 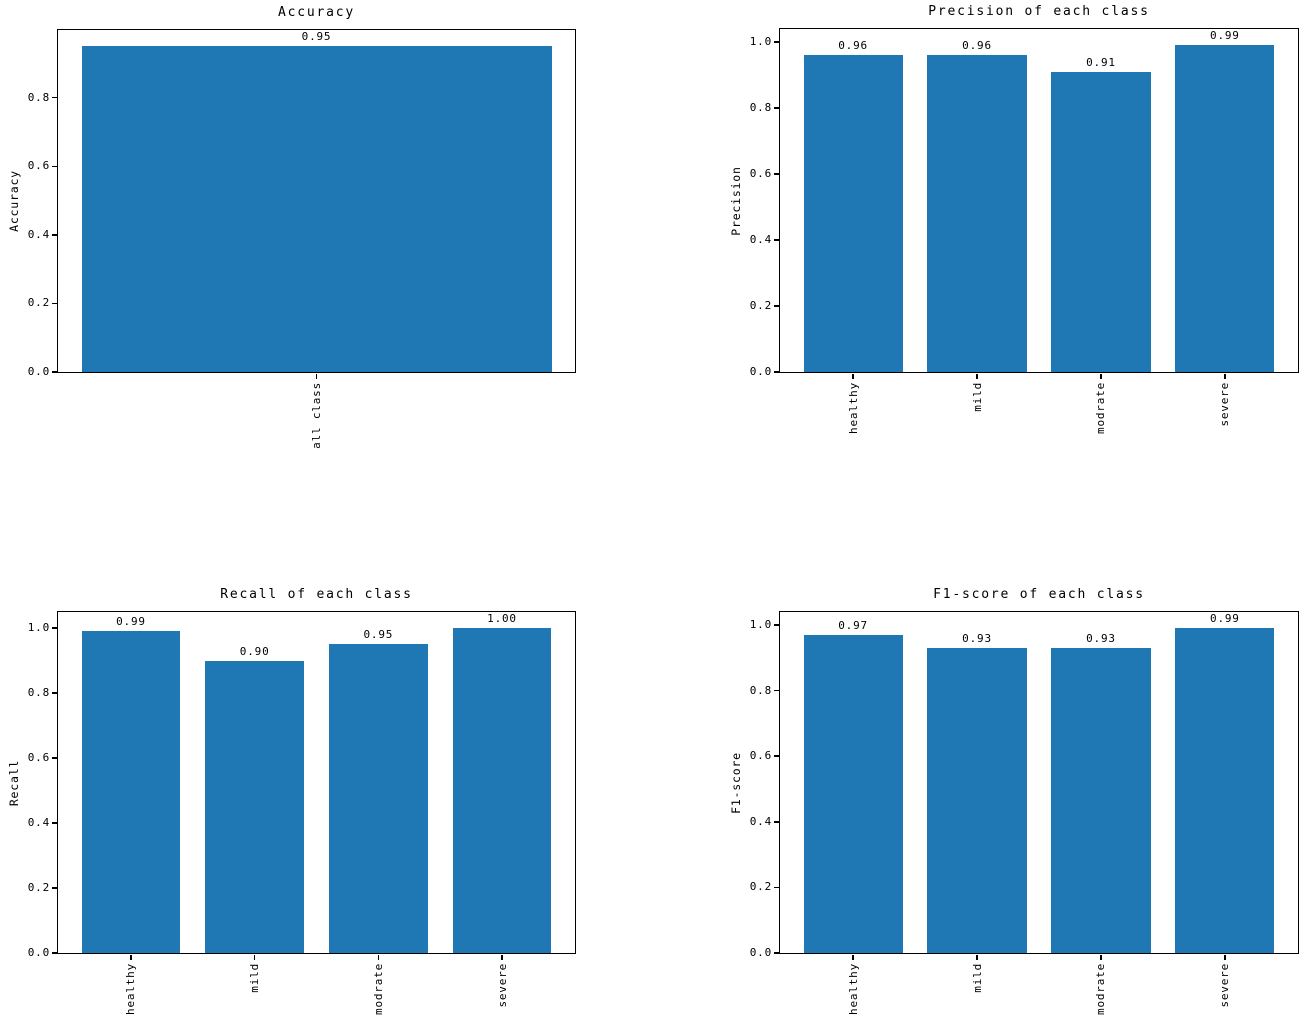 I want to click on x-tick-label: healthy, so click(x=853, y=989).